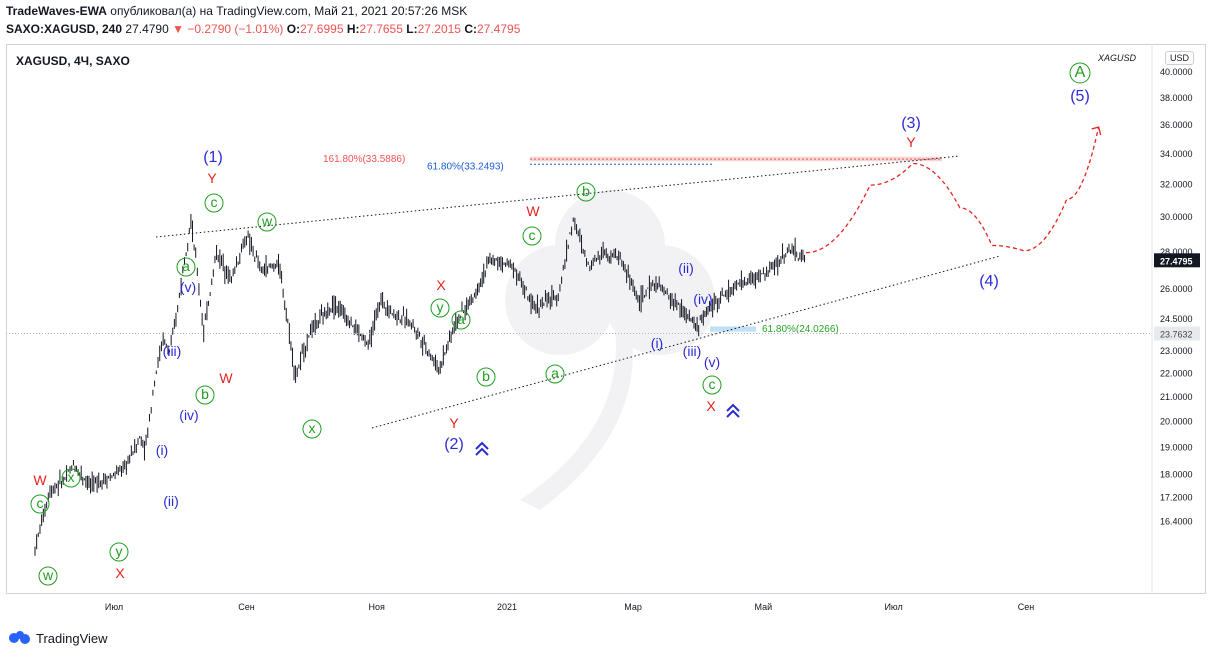 Image resolution: width=1212 pixels, height=657 pixels. Describe the element at coordinates (465, 166) in the screenshot. I see `fib-label-blue: 61.80%(33.2493)` at that location.